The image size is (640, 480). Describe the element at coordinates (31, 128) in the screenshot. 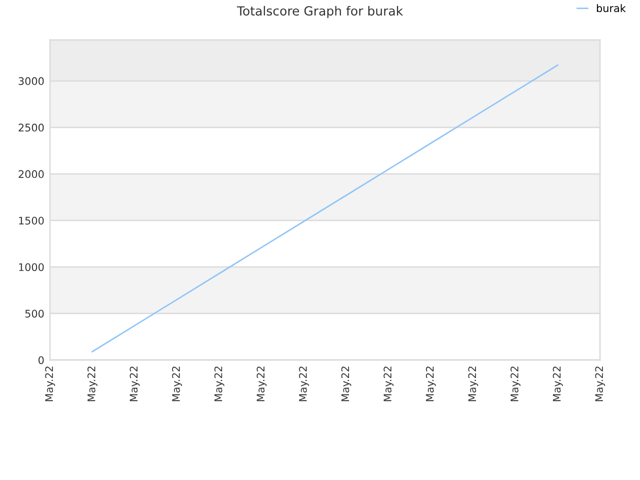

I see `y-tick-label: 2500` at that location.